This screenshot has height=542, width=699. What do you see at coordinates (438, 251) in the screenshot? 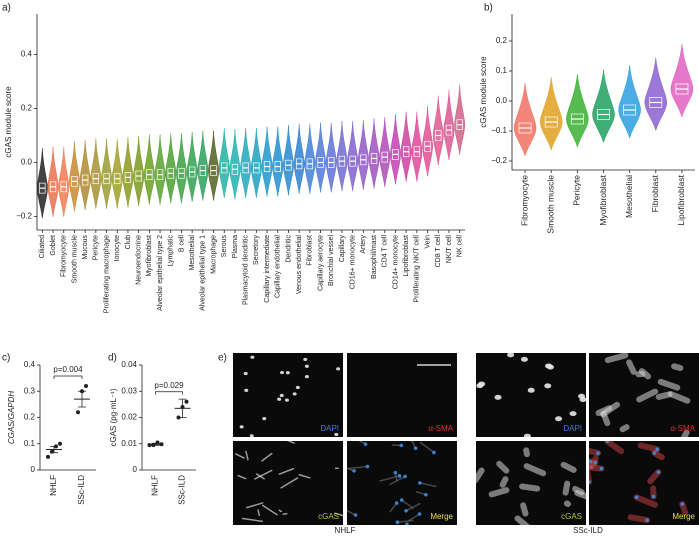
I see `x-tick-label: CD8 T cell` at bounding box center [438, 251].